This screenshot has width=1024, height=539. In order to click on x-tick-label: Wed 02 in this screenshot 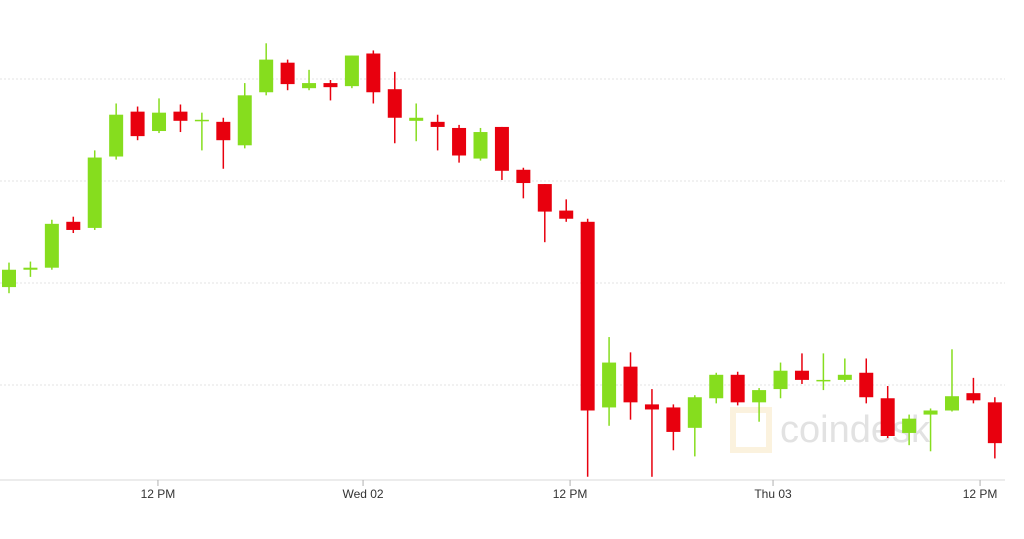, I will do `click(362, 494)`.